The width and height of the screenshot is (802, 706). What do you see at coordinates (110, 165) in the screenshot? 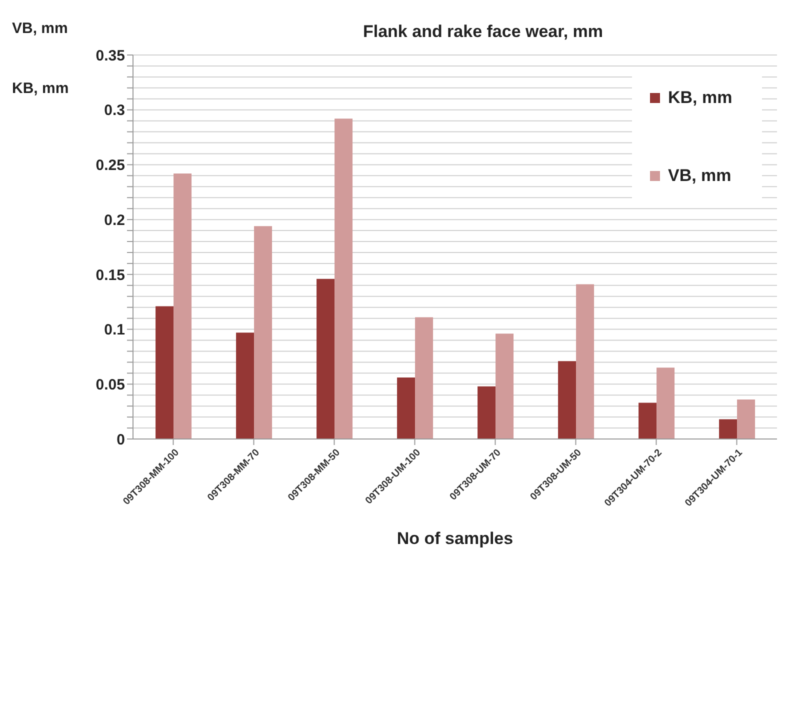
I see `y-tick-label: 0.25` at bounding box center [110, 165].